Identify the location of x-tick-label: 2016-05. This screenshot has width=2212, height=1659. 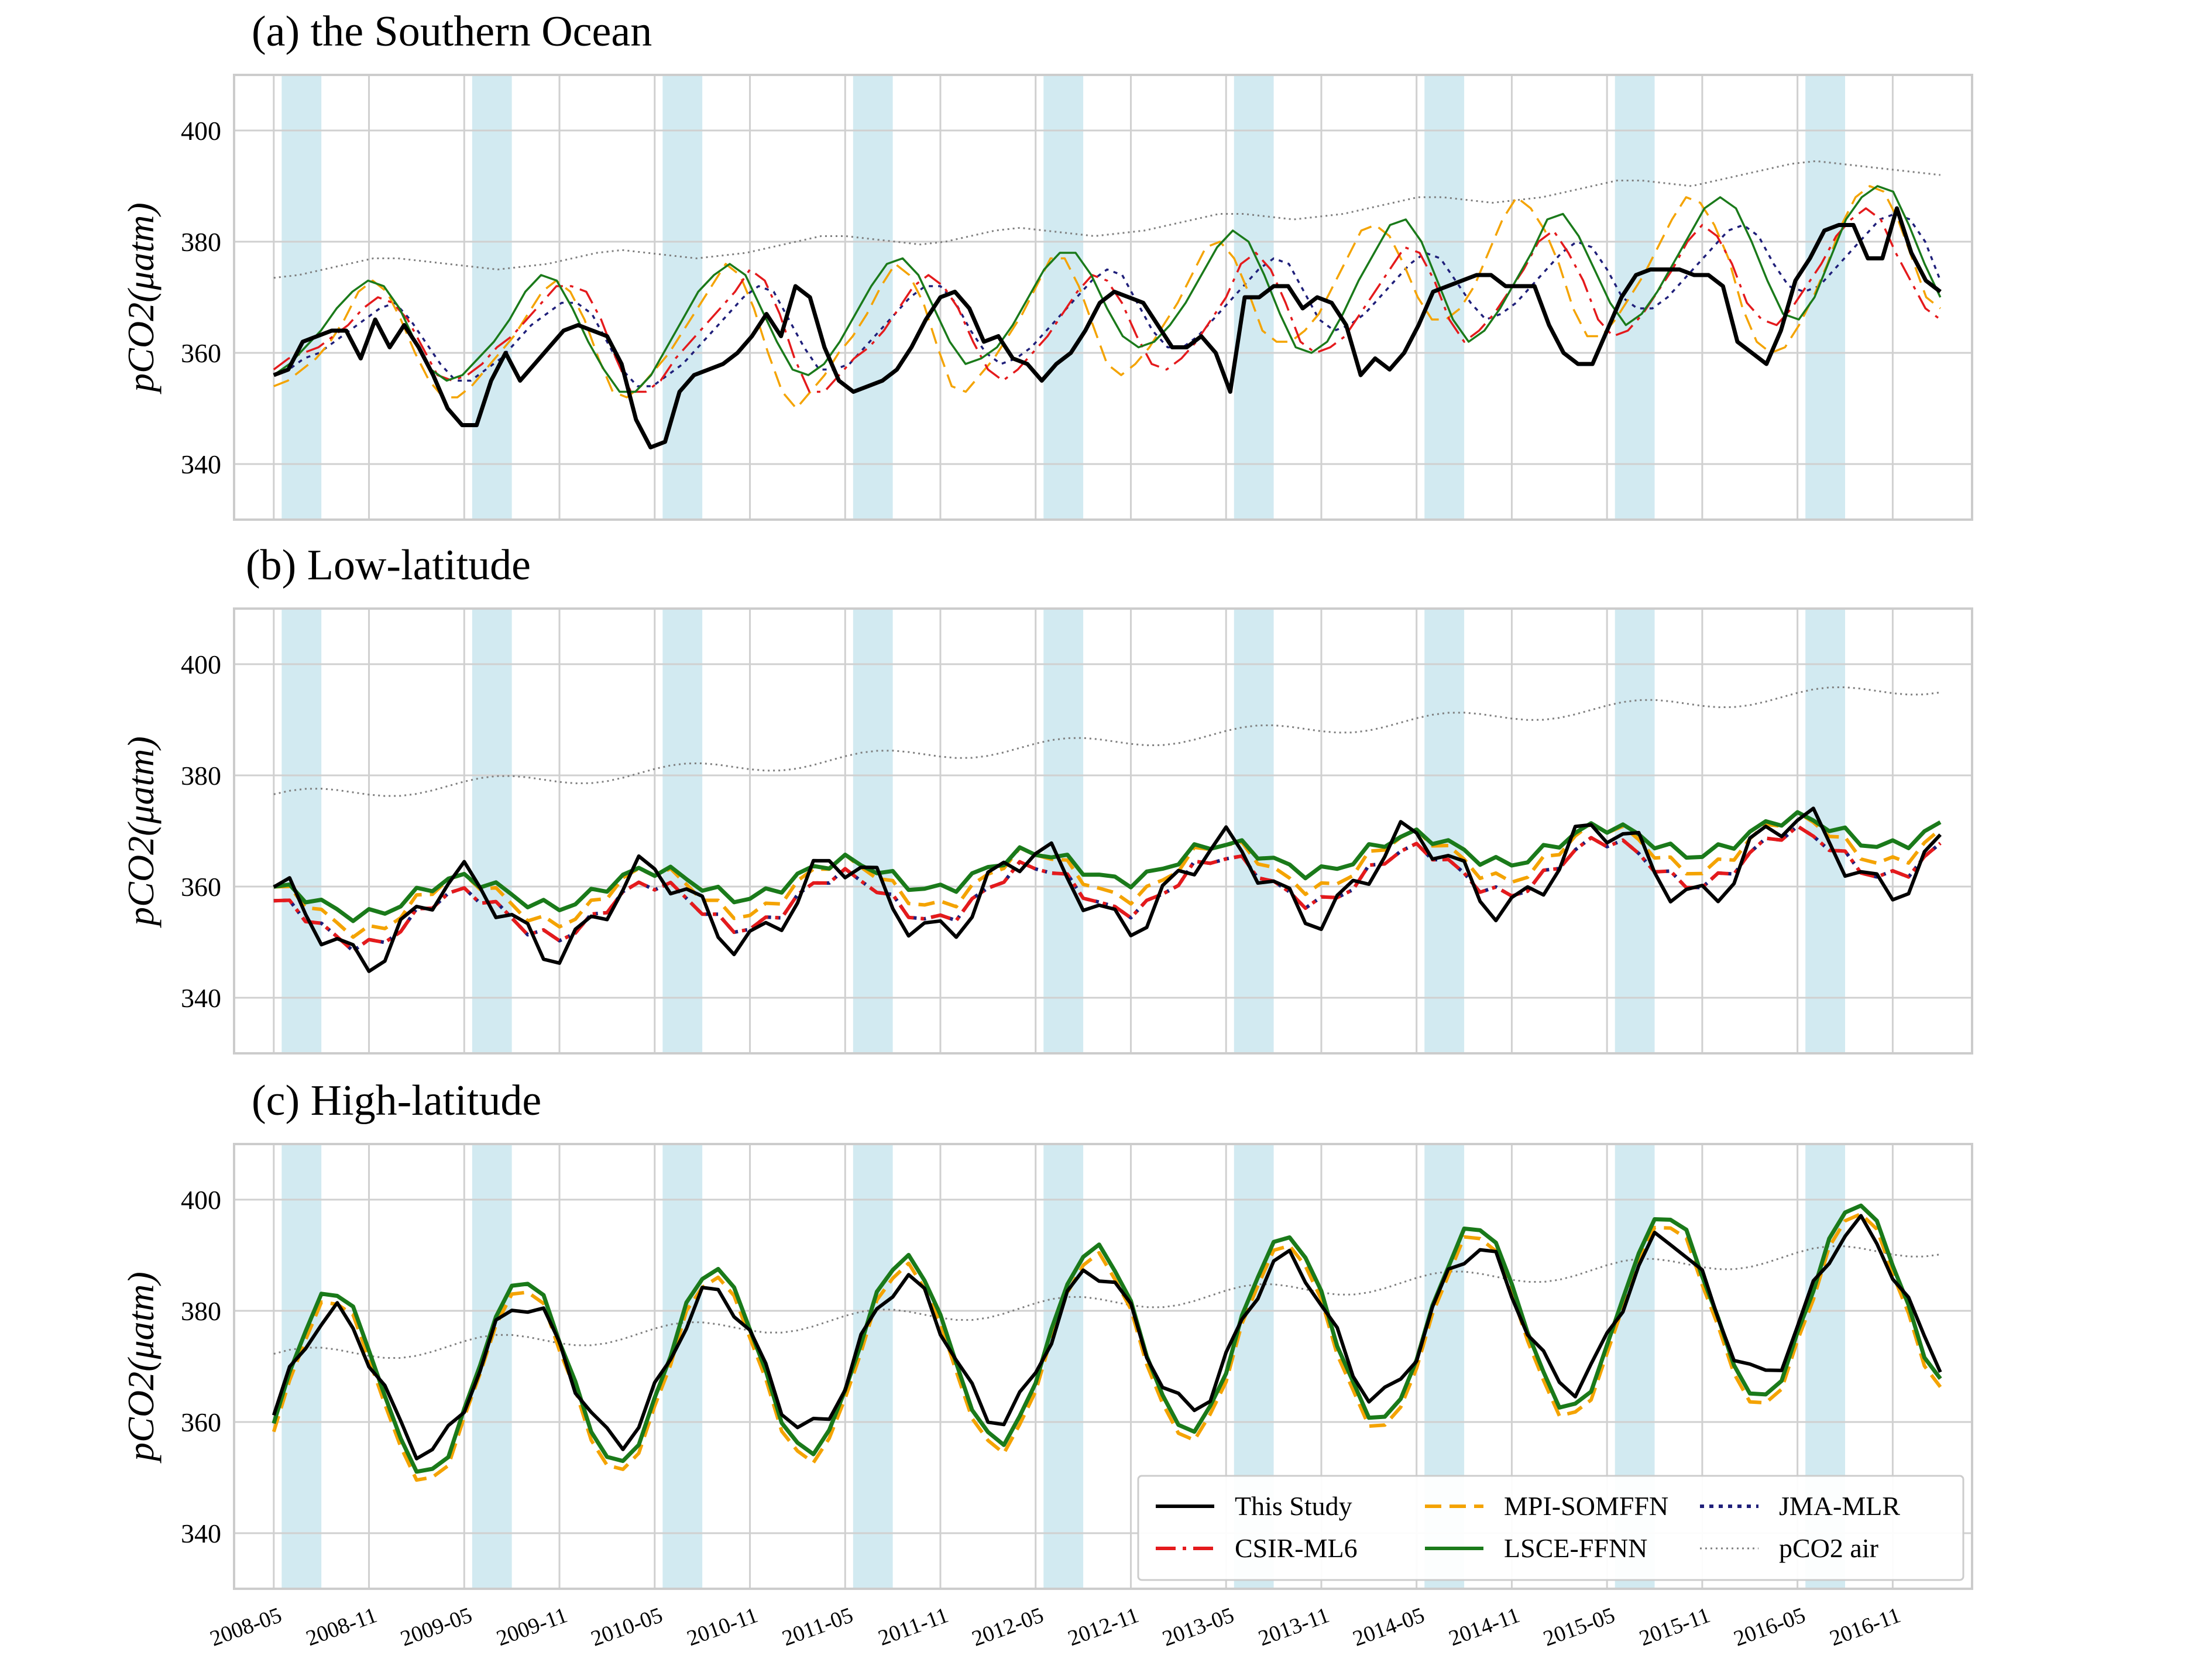
(1769, 1627).